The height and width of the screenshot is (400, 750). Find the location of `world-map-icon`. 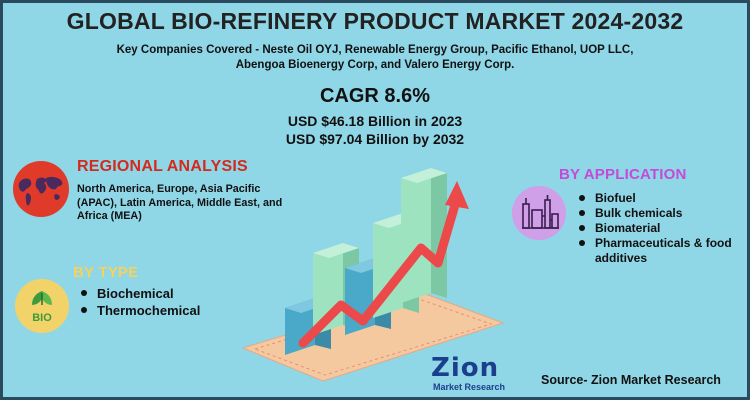

world-map-icon is located at coordinates (41, 189).